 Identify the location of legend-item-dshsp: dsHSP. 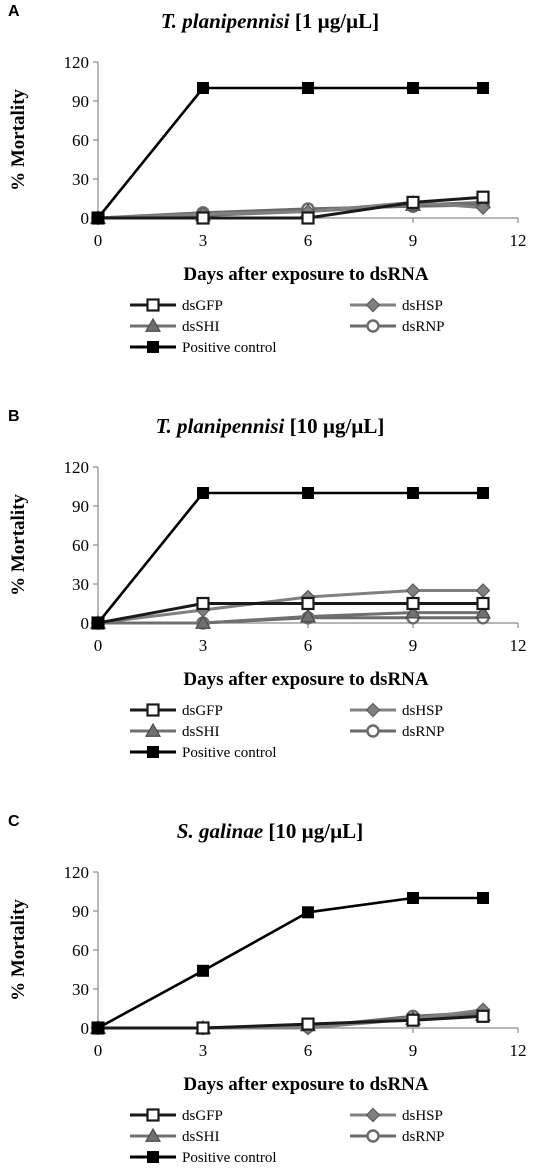
(396, 710).